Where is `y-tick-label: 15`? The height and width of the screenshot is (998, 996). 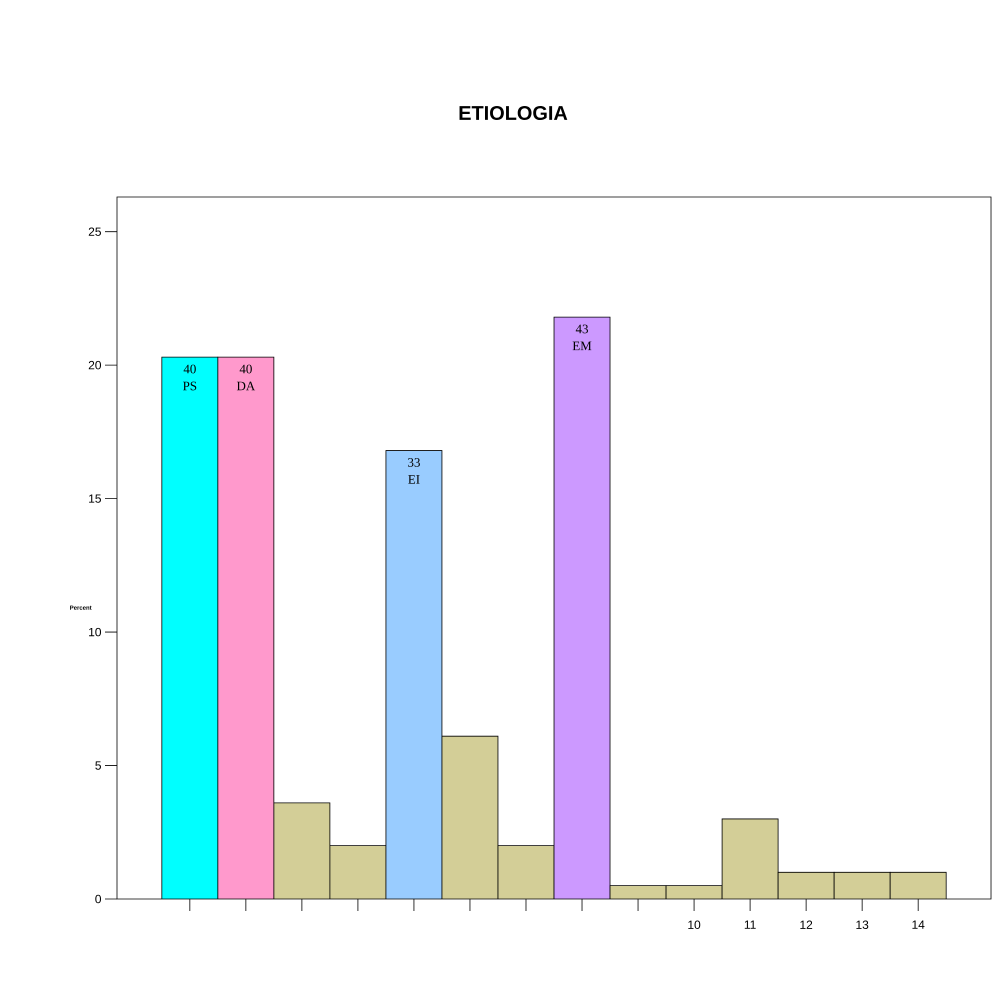
y-tick-label: 15 is located at coordinates (95, 498).